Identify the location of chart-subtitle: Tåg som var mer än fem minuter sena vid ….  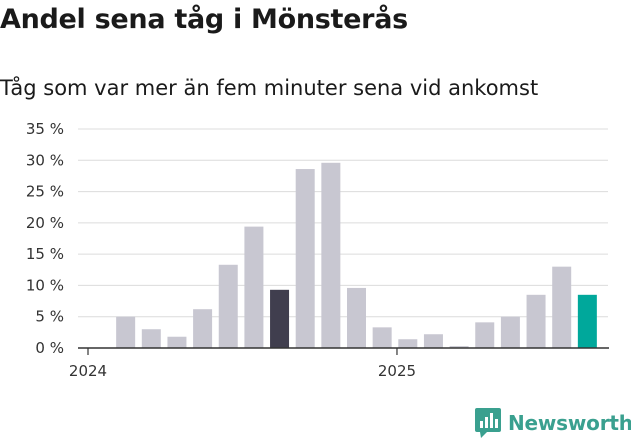
(269, 88).